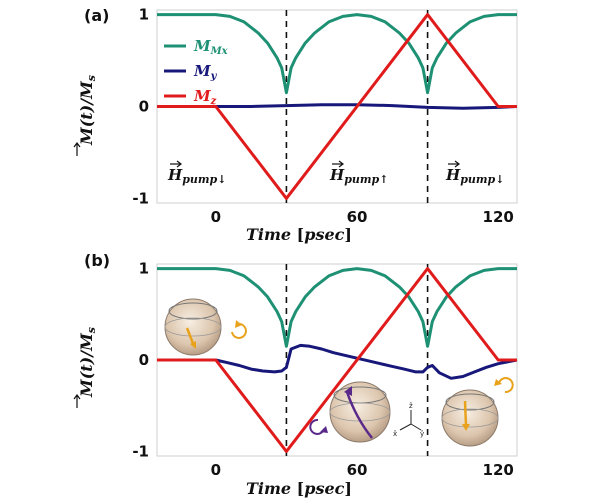 The image size is (600, 500). I want to click on annotation-h-pump-down-2: Hpump↓, so click(474, 173).